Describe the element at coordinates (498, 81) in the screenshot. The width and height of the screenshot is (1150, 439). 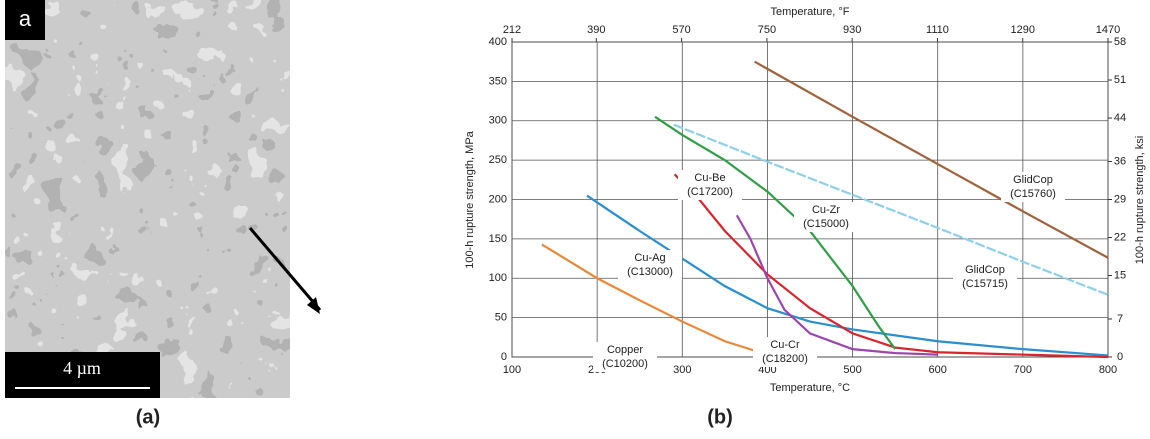
I see `y-tick-label: 350` at that location.